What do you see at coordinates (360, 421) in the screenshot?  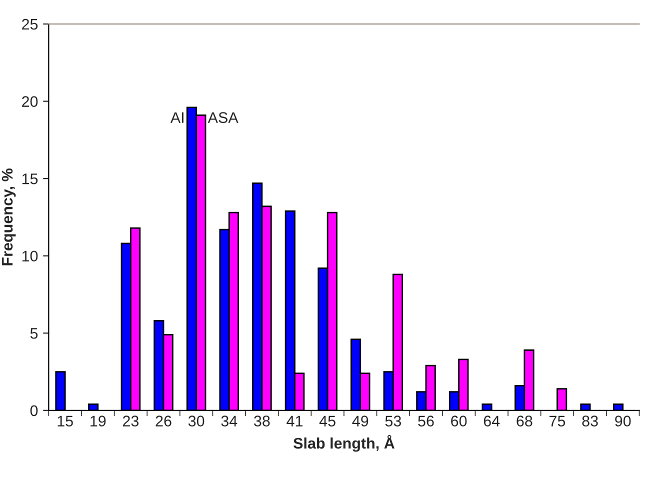 I see `x-tick-label: 49` at bounding box center [360, 421].